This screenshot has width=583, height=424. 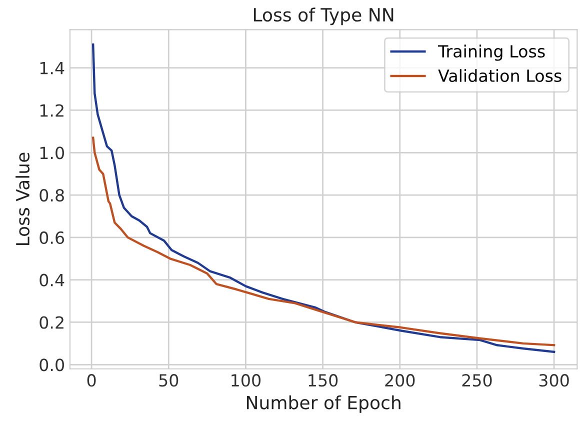 What do you see at coordinates (246, 380) in the screenshot?
I see `x-tick-label: 100` at bounding box center [246, 380].